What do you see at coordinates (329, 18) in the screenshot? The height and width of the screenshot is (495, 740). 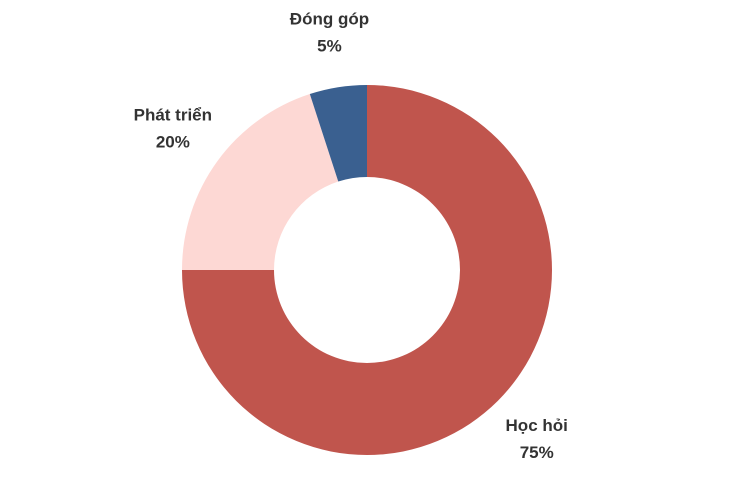 I see `slice-label: Đóng góp` at bounding box center [329, 18].